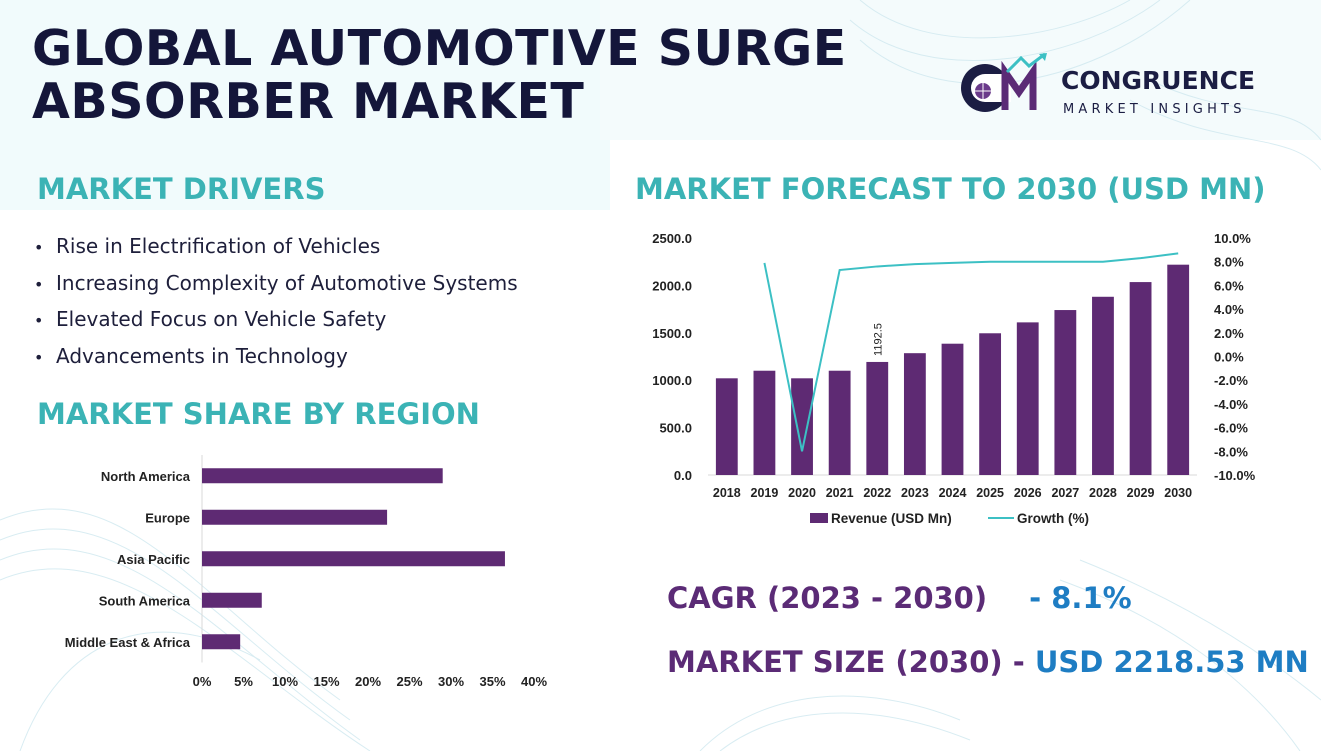  What do you see at coordinates (439, 75) in the screenshot?
I see `page-title: GLOBAL AUTOMOTIVE SURGE ABSORBER MARKET` at bounding box center [439, 75].